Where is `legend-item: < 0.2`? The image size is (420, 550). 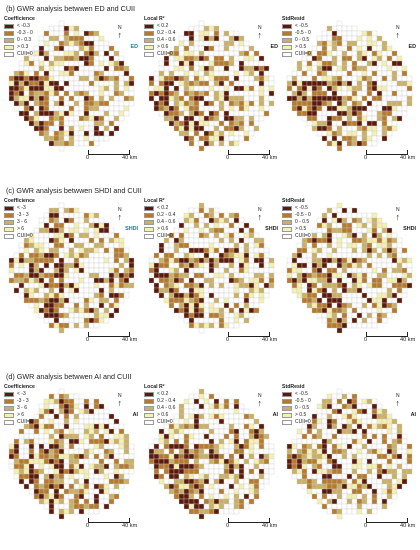 legend-item: < 0.2 is located at coordinates (159, 208).